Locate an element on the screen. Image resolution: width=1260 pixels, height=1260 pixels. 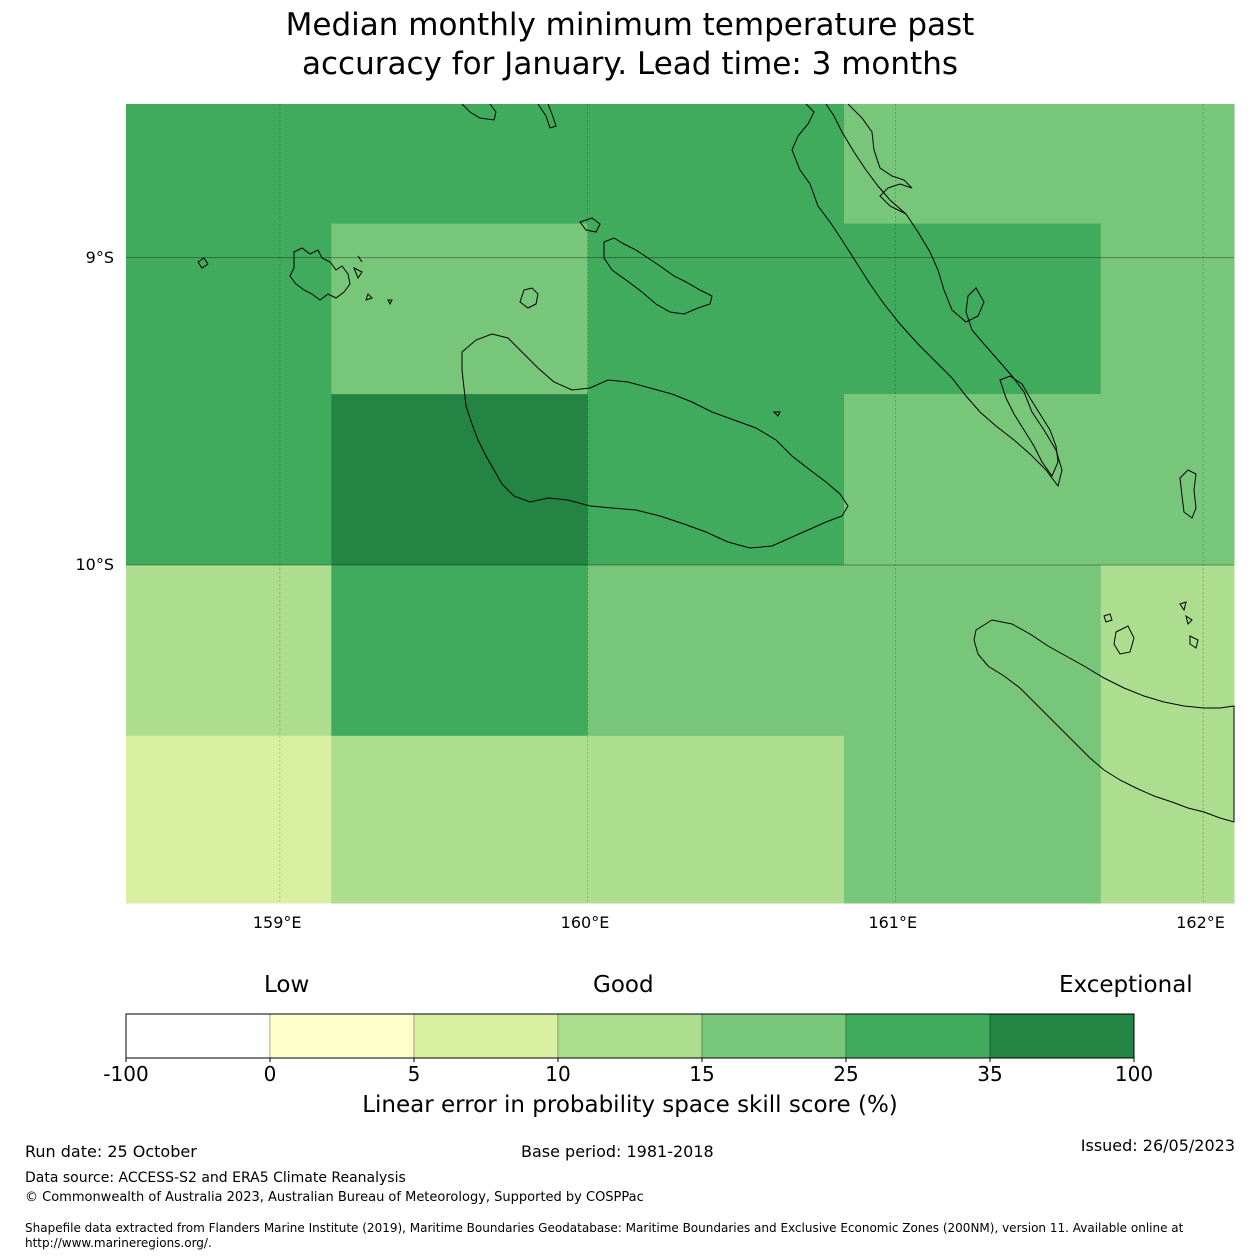
colorbar-tick-label: 15 is located at coordinates (702, 1074).